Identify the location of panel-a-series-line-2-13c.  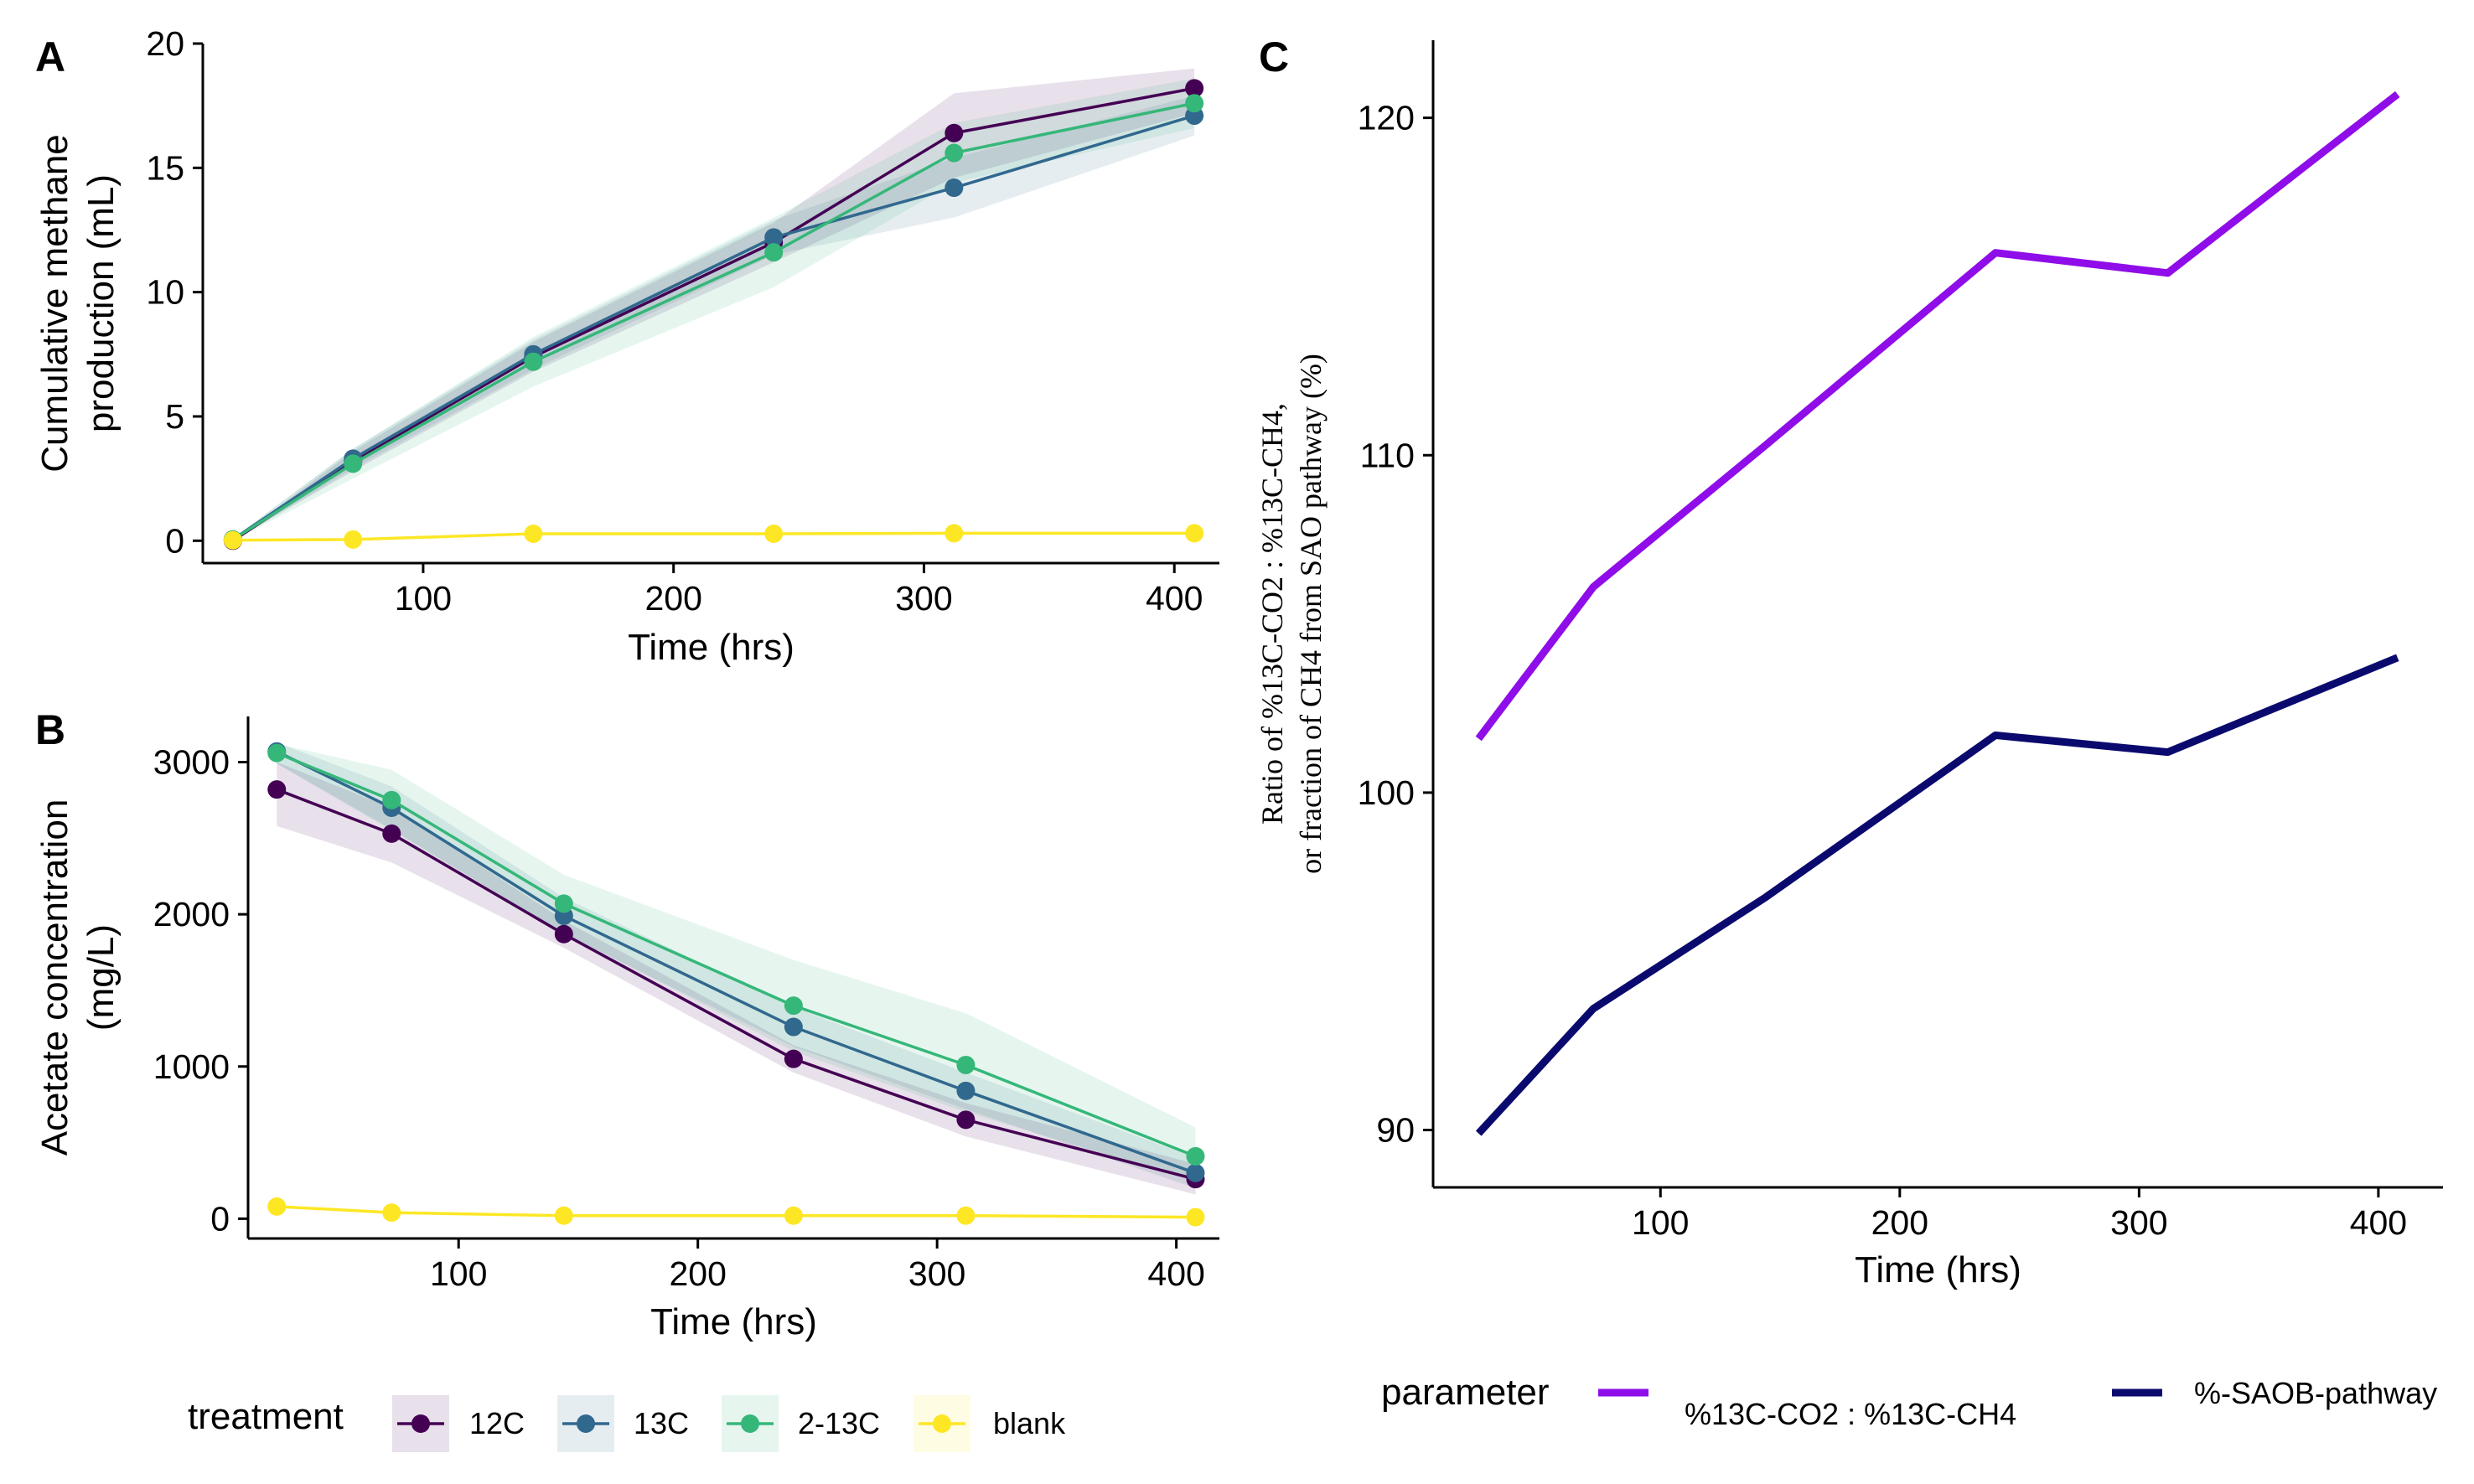
(713, 321).